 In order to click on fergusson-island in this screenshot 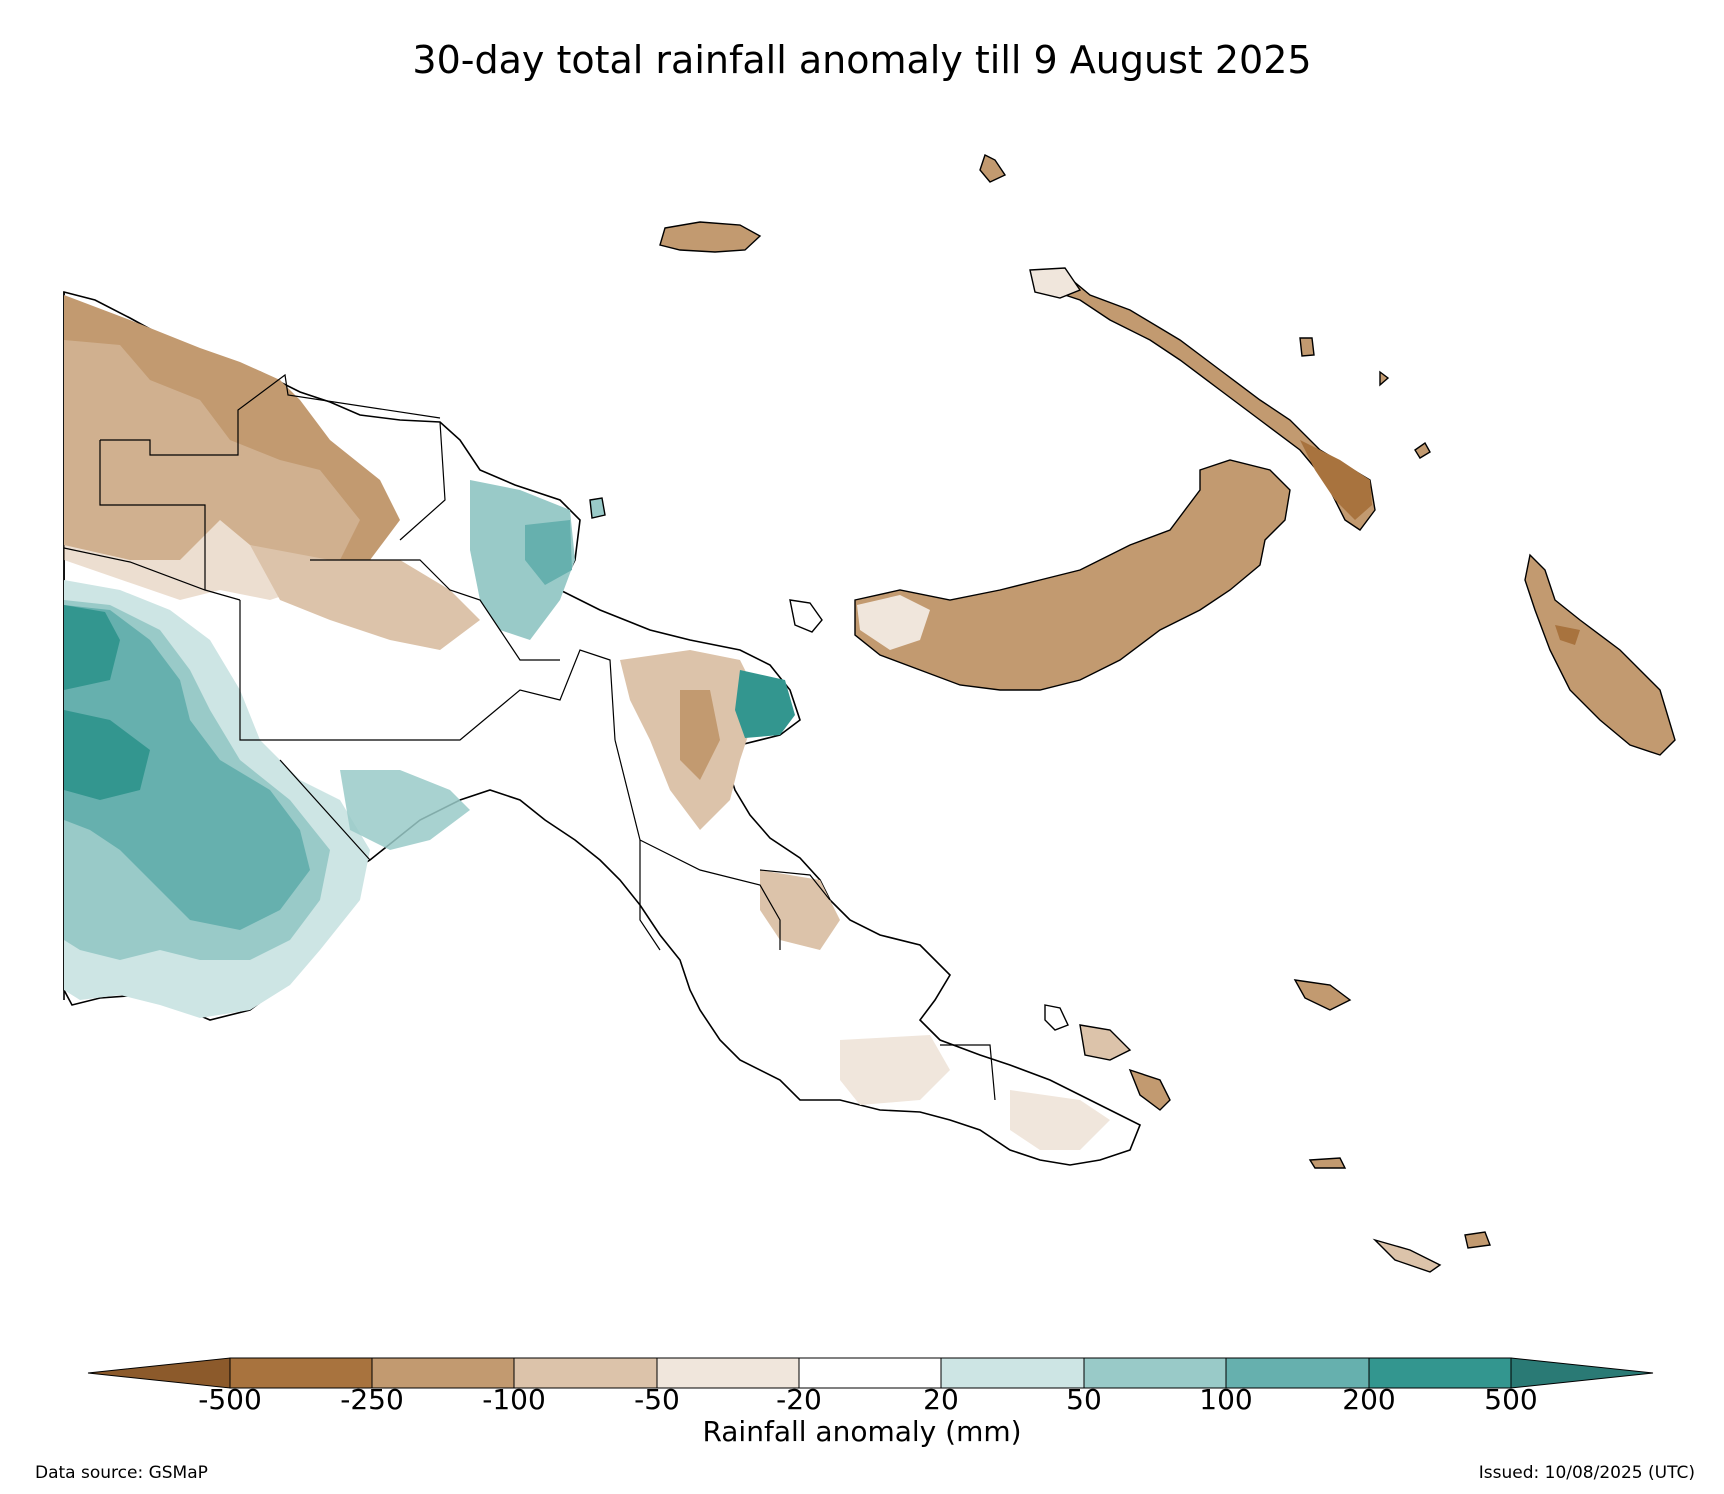, I will do `click(1105, 1042)`.